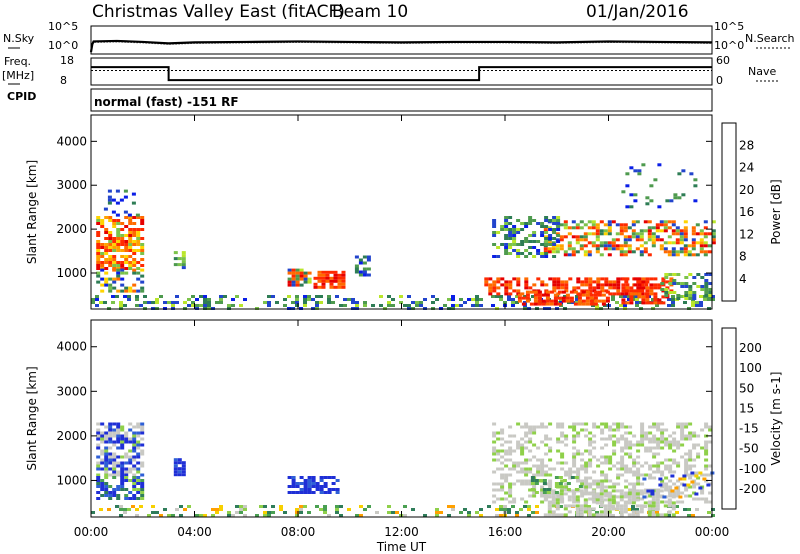 The width and height of the screenshot is (800, 554). What do you see at coordinates (401, 71) in the screenshot?
I see `freq-frame` at bounding box center [401, 71].